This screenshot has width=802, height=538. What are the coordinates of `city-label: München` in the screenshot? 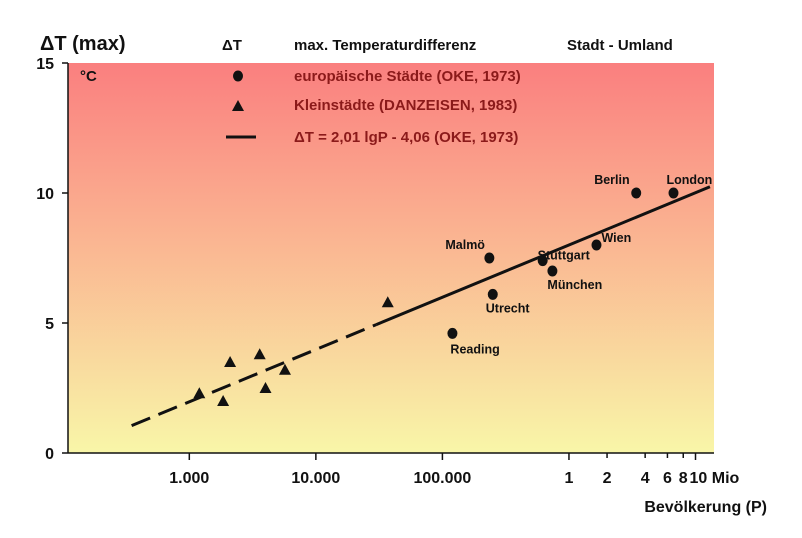 It's located at (574, 285).